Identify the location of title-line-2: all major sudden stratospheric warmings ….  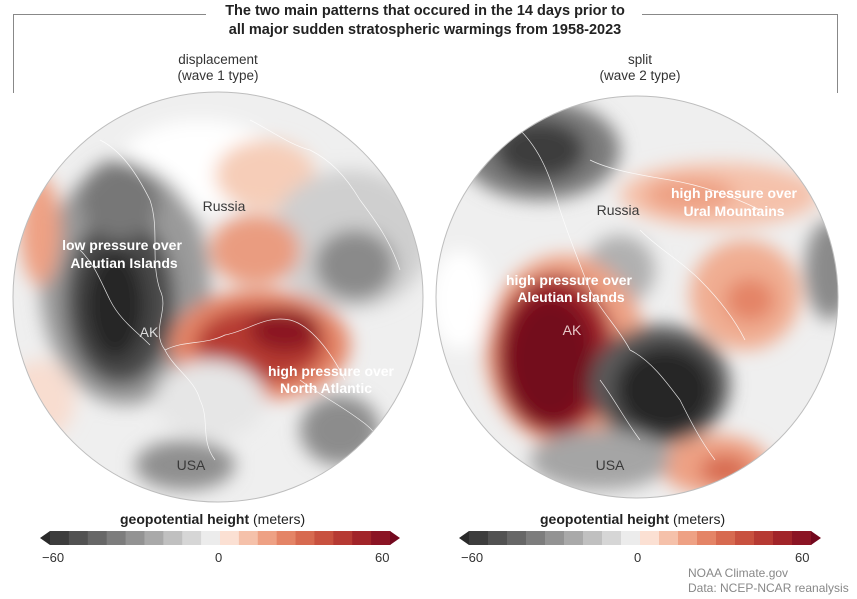
(425, 30).